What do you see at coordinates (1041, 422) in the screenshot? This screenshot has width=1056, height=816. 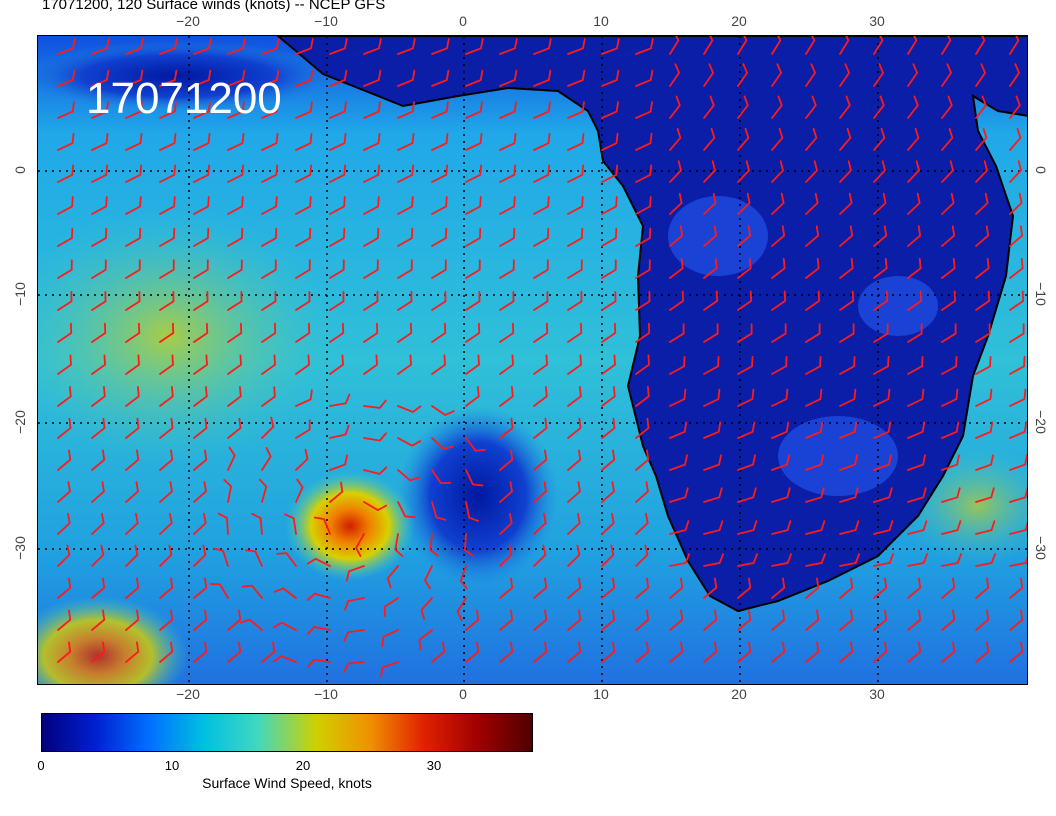 I see `right-lat-label: −20` at bounding box center [1041, 422].